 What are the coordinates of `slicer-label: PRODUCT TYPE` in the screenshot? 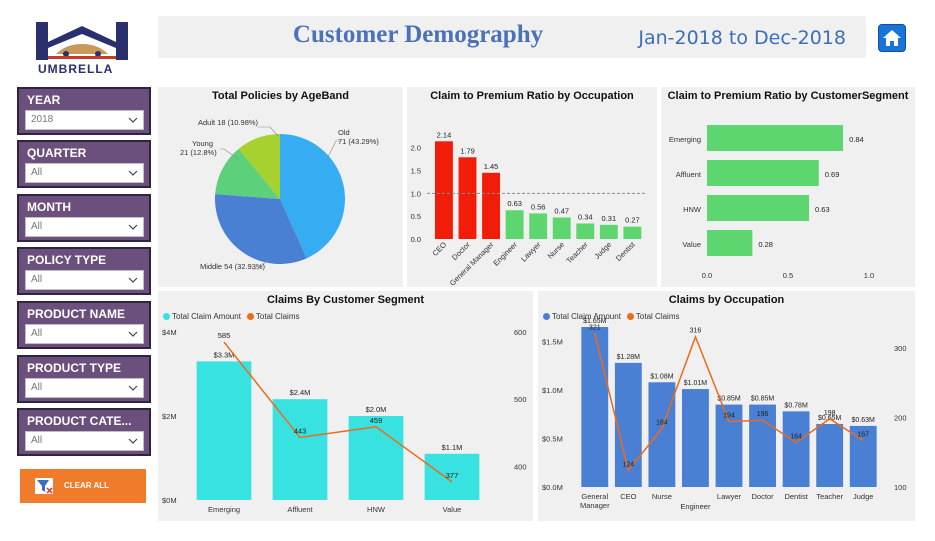 It's located at (74, 368).